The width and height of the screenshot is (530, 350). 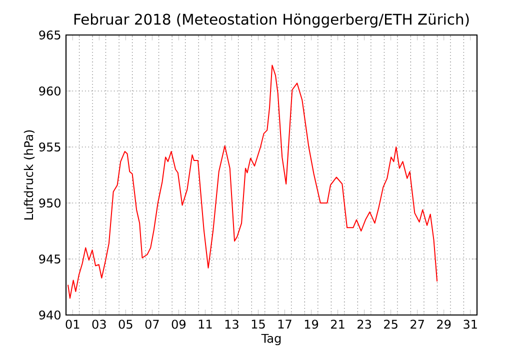 I want to click on chart-title: Februar 2018 (Meteostation Hönggerberg/ETH Zürich), so click(x=271, y=20).